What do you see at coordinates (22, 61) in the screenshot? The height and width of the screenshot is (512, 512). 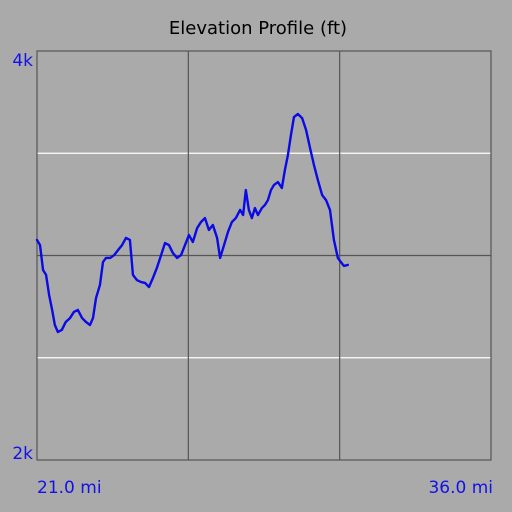 I see `y-tick-label: 4k` at bounding box center [22, 61].